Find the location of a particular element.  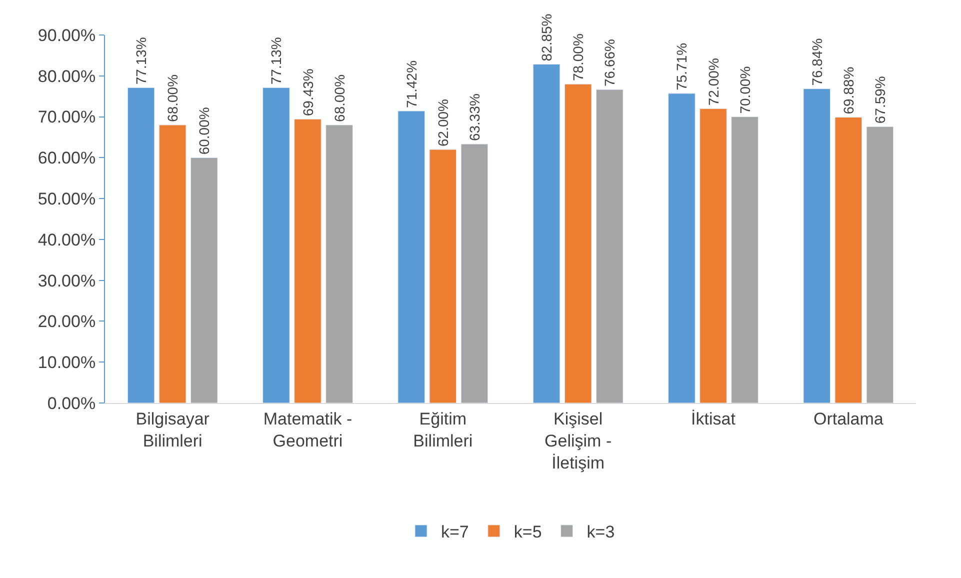

y-tick-label: 70.00% is located at coordinates (67, 117).